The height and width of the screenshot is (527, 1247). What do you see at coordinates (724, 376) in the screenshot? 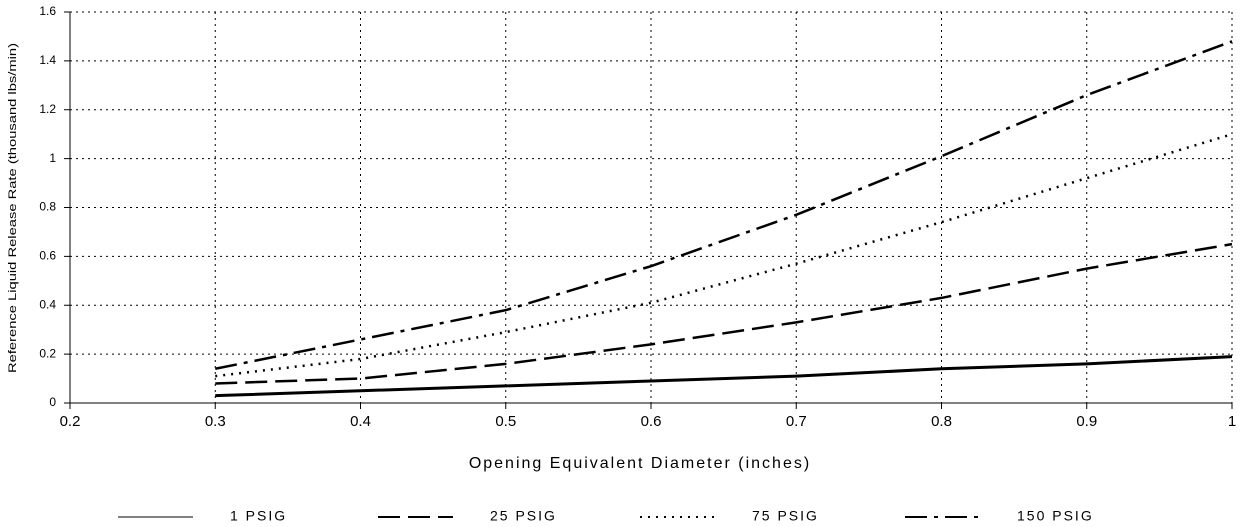
I see `series-line` at bounding box center [724, 376].